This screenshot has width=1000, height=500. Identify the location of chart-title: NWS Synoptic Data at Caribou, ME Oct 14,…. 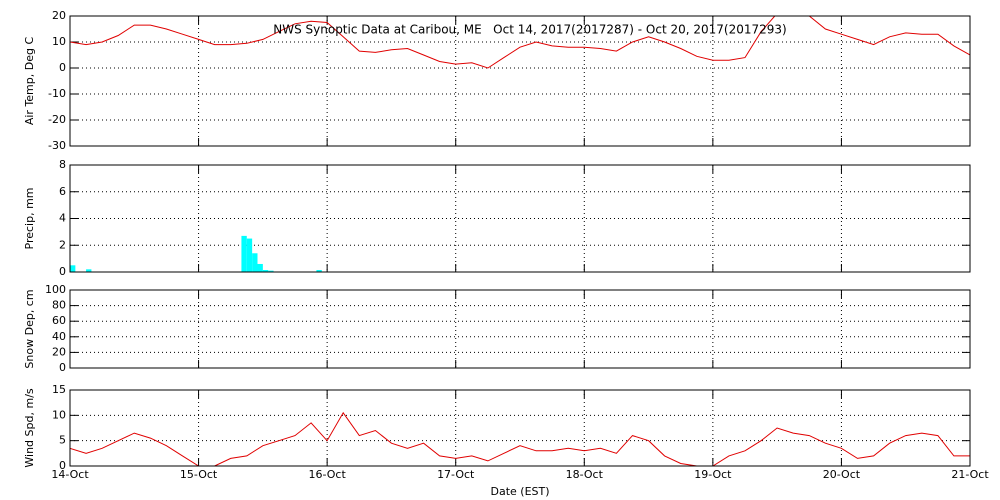
(530, 30).